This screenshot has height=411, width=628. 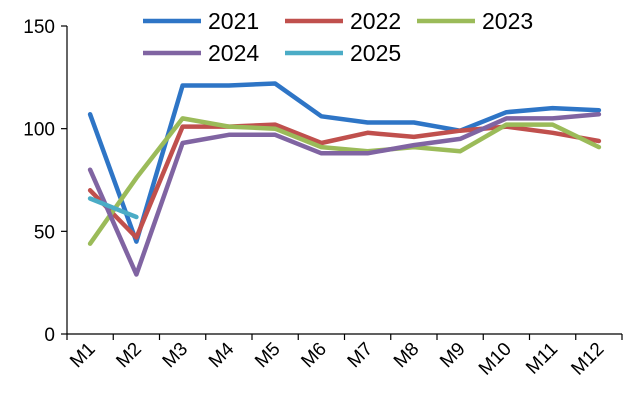 I want to click on y-tick-label: 100, so click(x=39, y=130).